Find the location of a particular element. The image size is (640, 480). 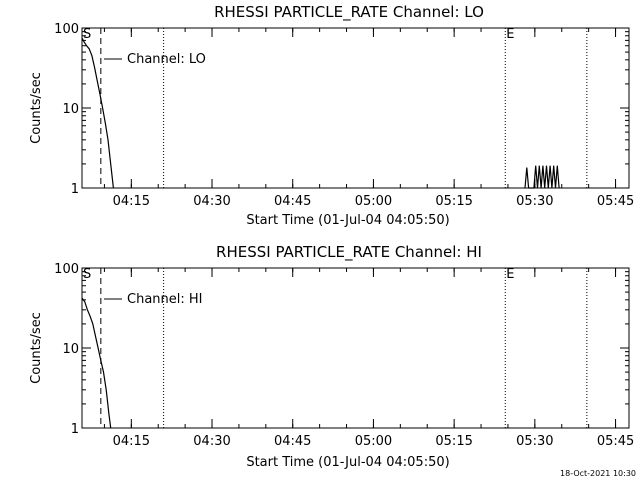

data-series is located at coordinates (96, 363).